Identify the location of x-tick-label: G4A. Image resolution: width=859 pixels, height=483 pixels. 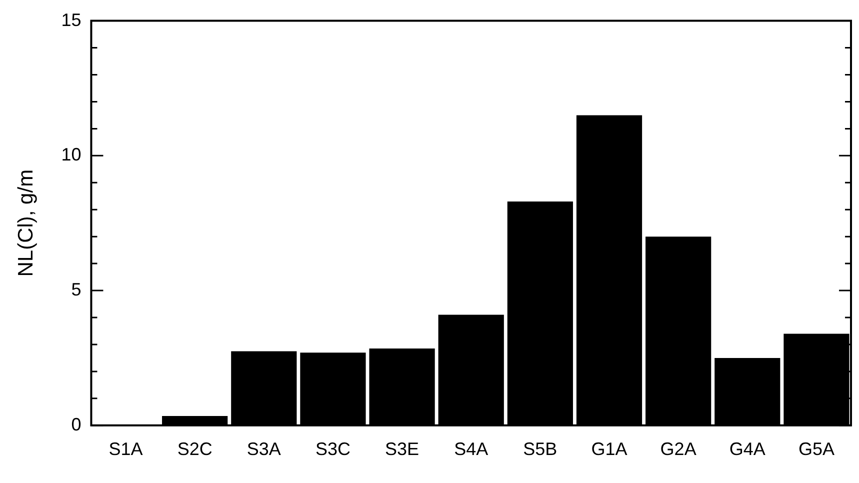
(747, 449).